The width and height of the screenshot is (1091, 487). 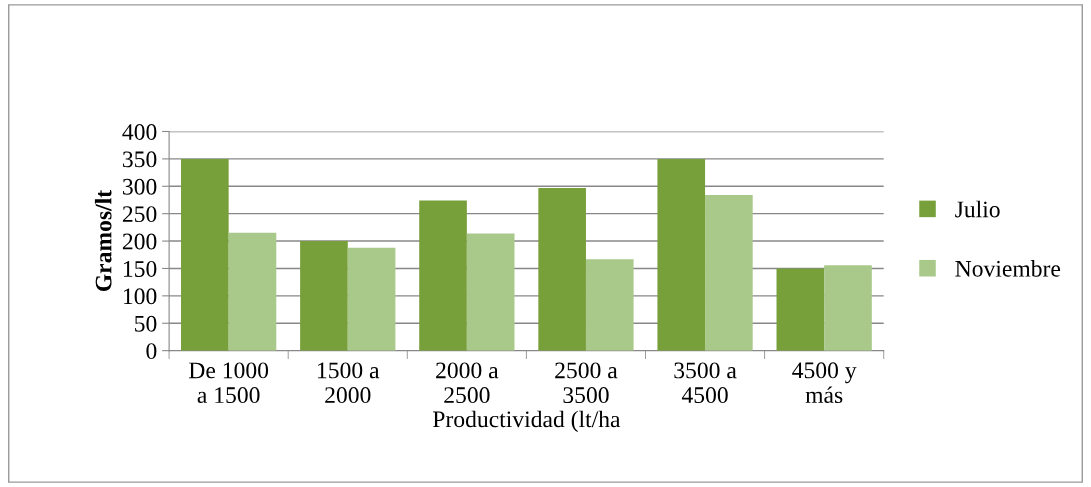 I want to click on y-tick-label: 300, so click(x=140, y=186).